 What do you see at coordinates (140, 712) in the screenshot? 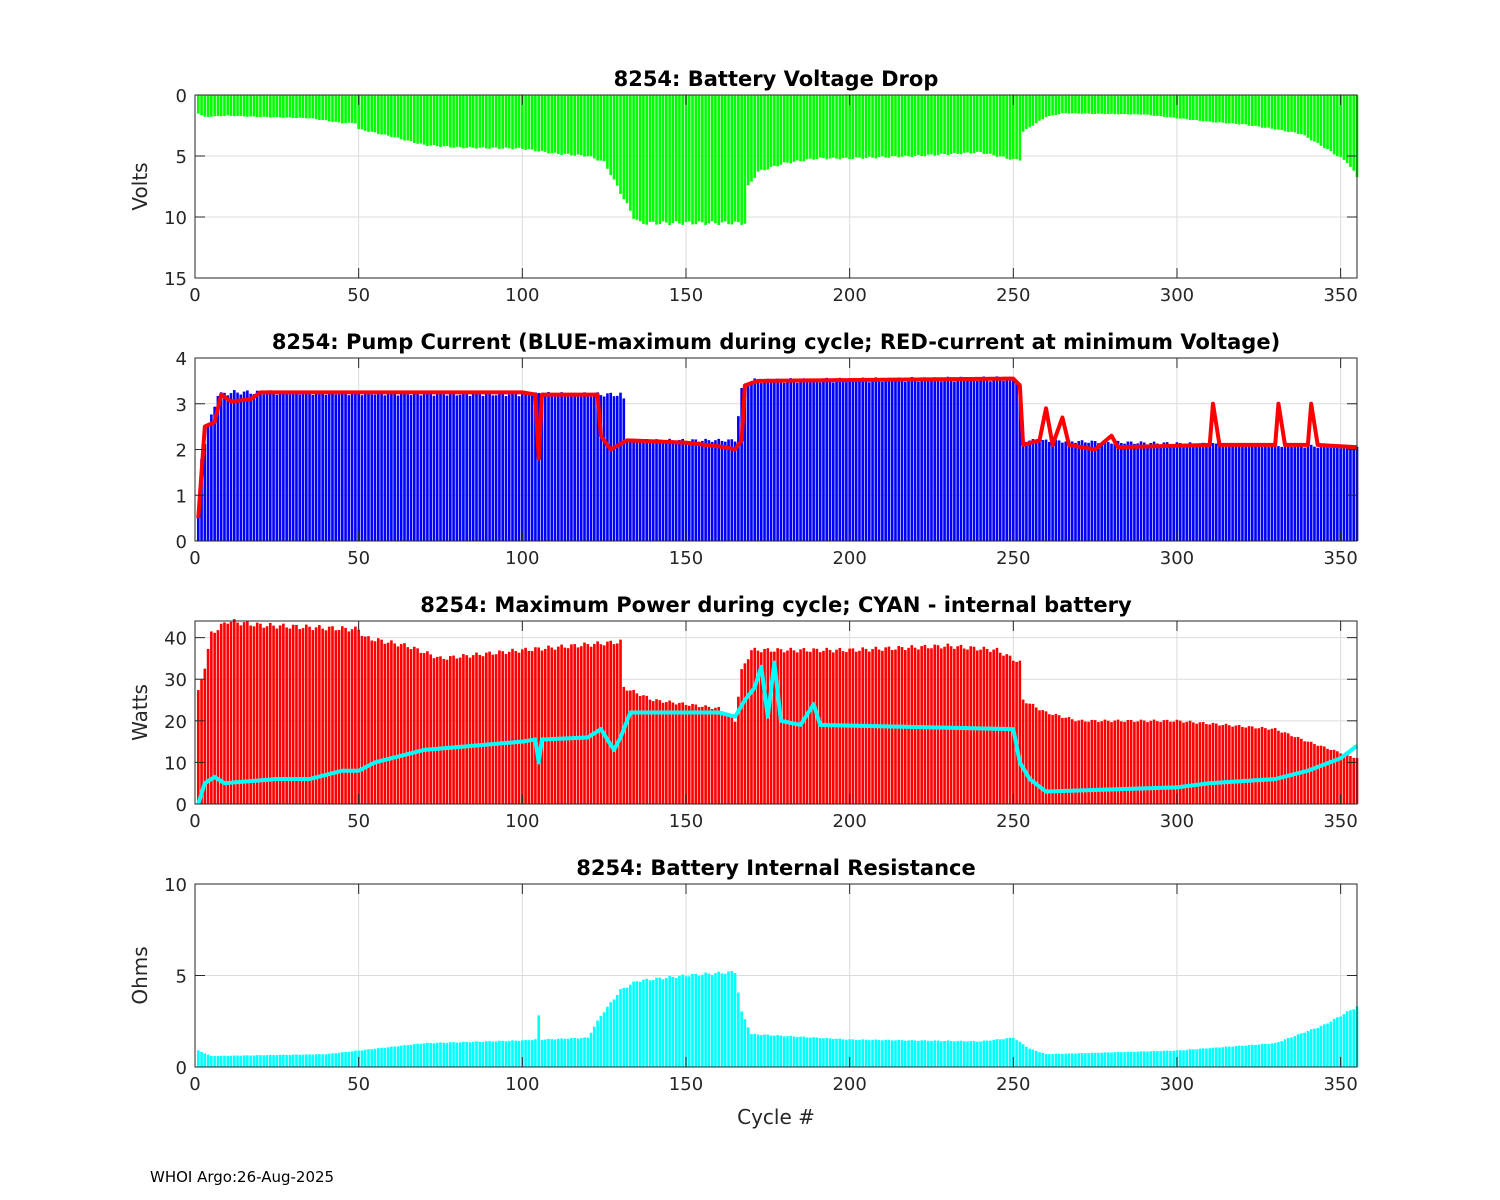
I see `y-axis-label: Watts` at bounding box center [140, 712].